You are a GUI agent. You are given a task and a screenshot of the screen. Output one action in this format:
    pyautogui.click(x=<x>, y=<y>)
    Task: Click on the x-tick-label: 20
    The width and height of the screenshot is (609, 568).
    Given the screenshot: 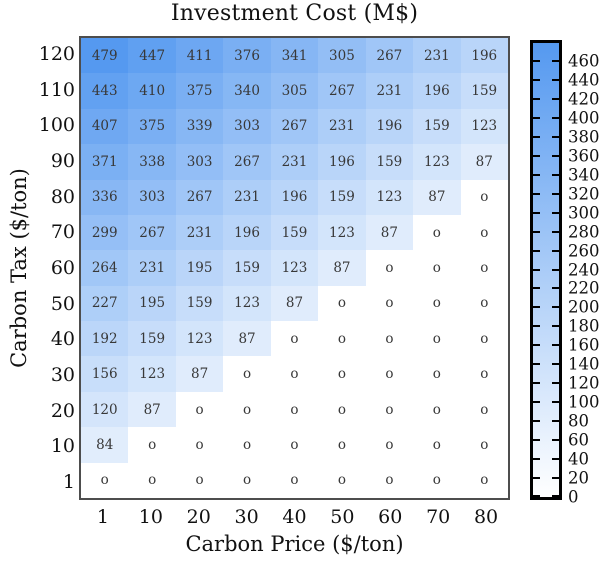 What is the action you would take?
    pyautogui.click(x=198, y=517)
    